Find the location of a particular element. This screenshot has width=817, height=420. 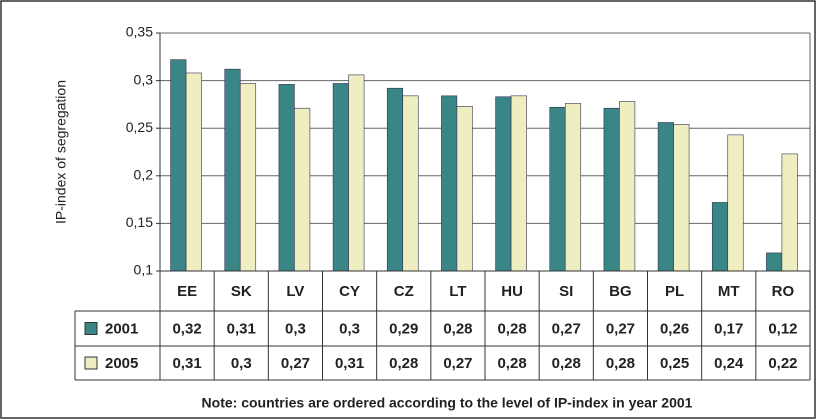

legend-label: 2005 is located at coordinates (121, 363).